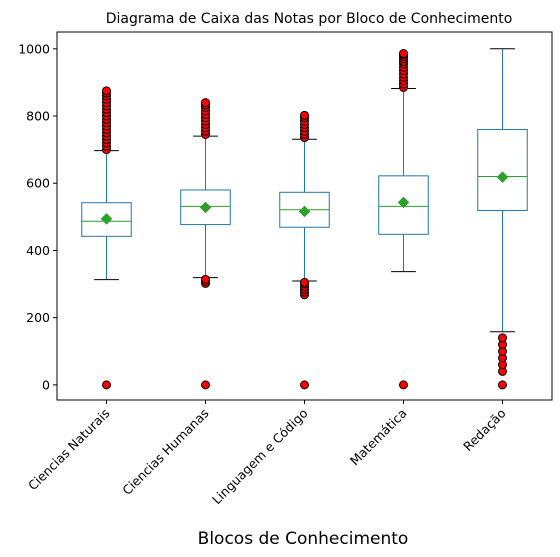 The width and height of the screenshot is (560, 557). I want to click on y-tick-label: 600, so click(38, 183).